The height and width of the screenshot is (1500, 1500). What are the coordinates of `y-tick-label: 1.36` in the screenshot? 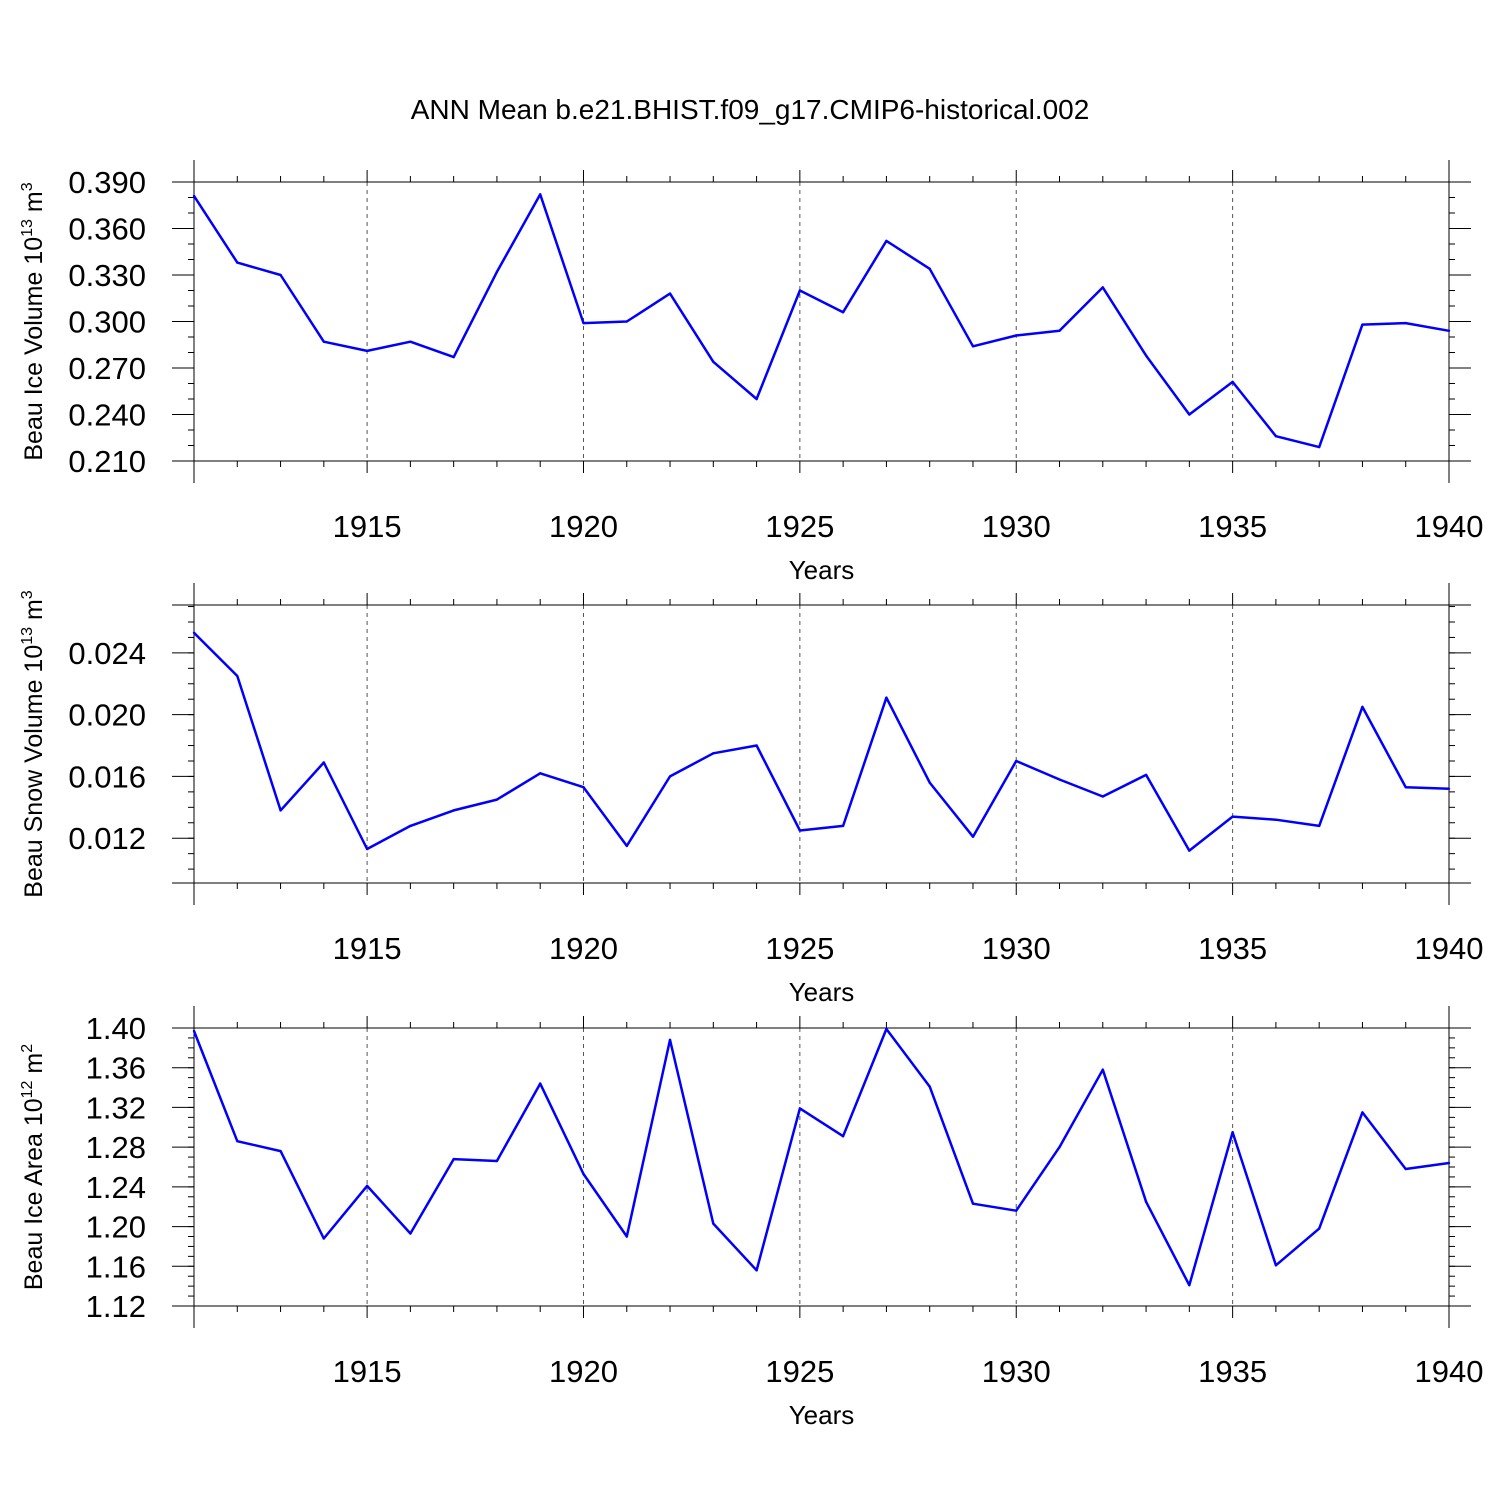 It's located at (116, 1068).